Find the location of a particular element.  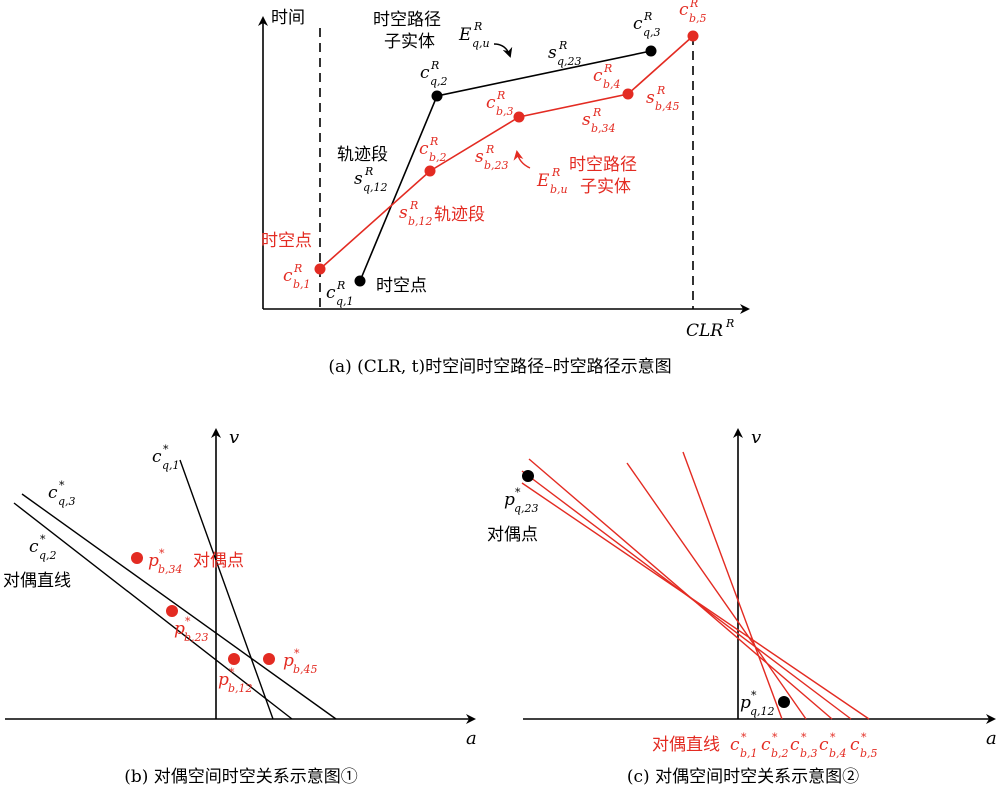

svg-text: b,23 is located at coordinates (196, 637).